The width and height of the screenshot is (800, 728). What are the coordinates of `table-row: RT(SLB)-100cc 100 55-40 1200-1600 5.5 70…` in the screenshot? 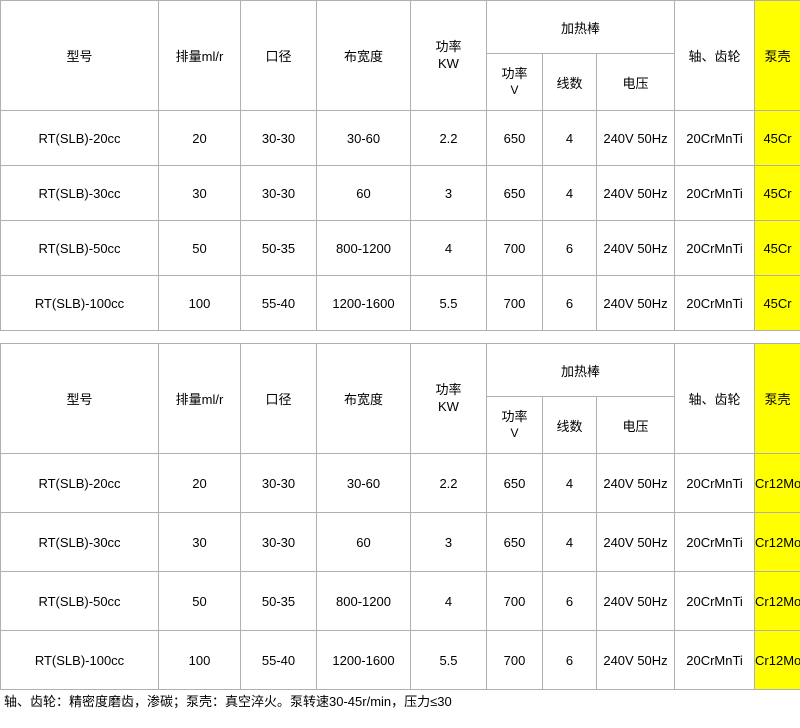 It's located at (400, 303).